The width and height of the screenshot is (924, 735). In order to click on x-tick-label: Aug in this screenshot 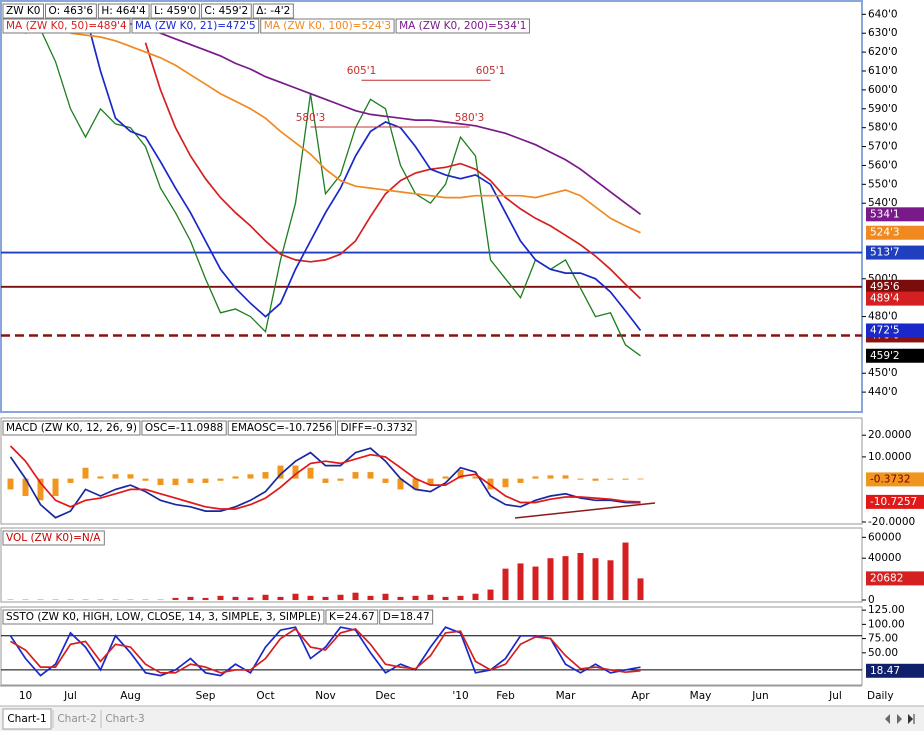, I will do `click(130, 696)`.